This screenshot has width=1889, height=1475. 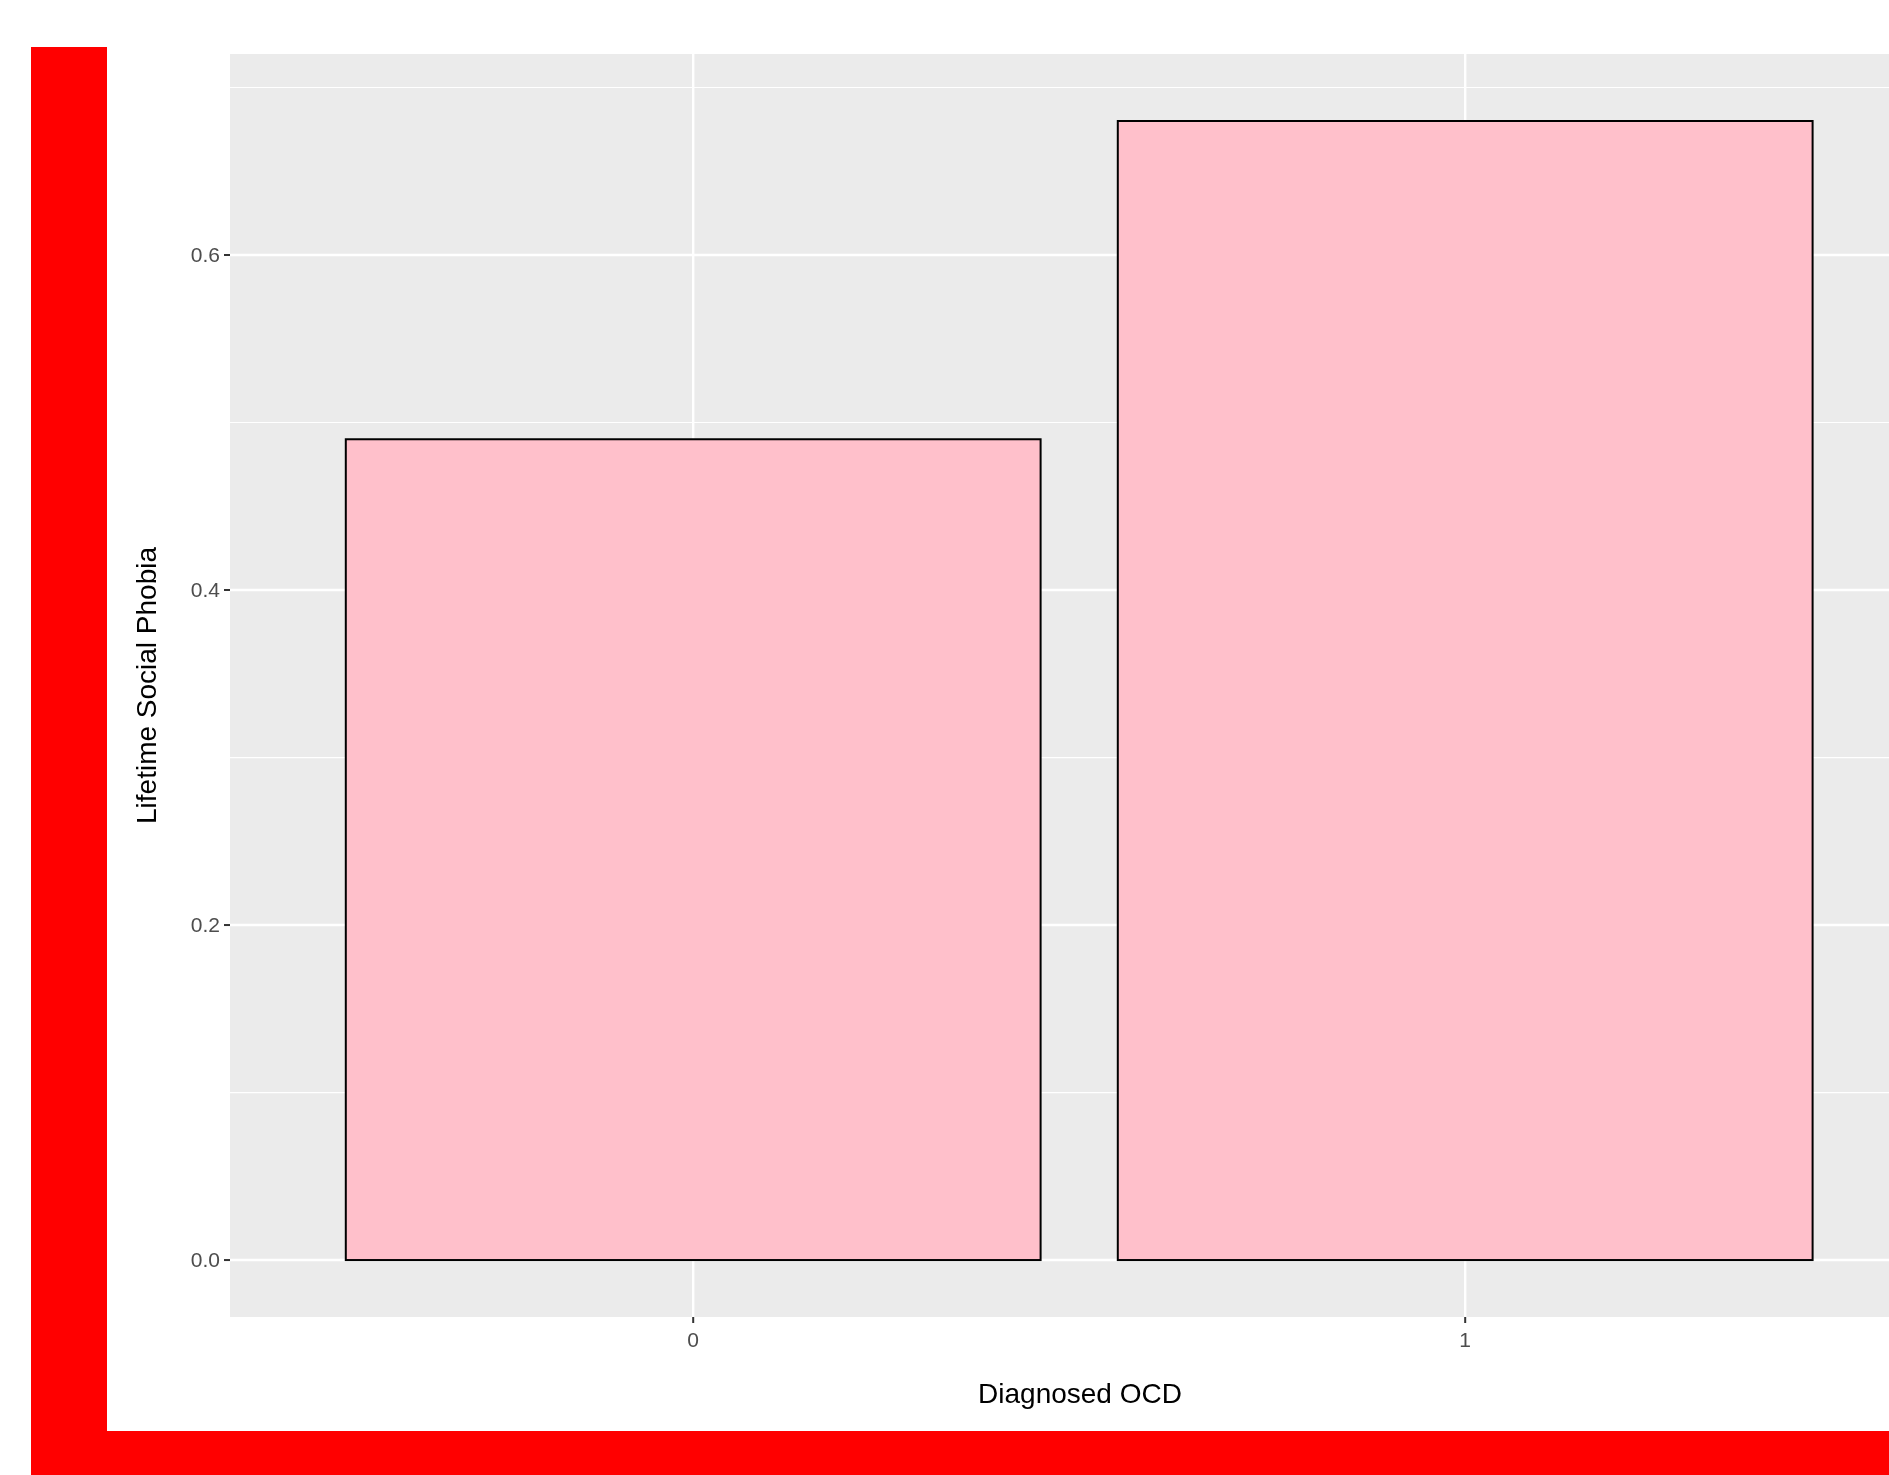 What do you see at coordinates (205, 1260) in the screenshot?
I see `y-tick-label: 0.0` at bounding box center [205, 1260].